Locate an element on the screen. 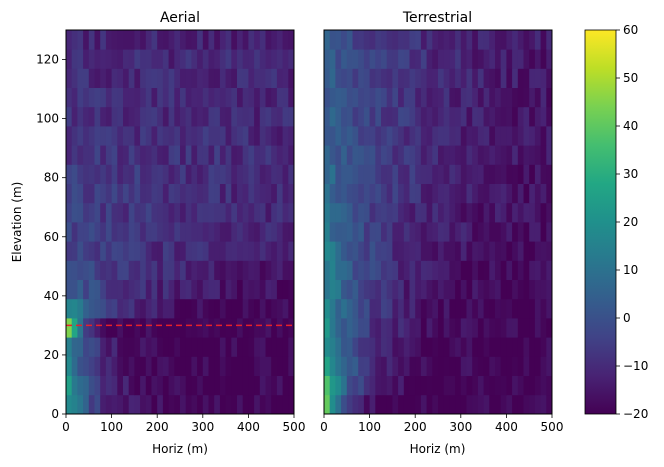  y-tick-label: 40 is located at coordinates (51, 296).